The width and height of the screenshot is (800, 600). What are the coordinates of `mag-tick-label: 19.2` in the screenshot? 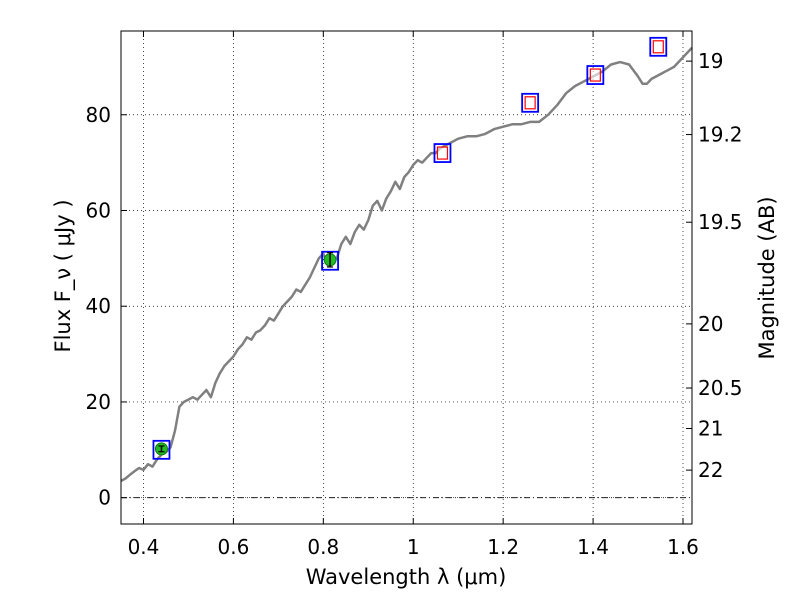 It's located at (720, 135).